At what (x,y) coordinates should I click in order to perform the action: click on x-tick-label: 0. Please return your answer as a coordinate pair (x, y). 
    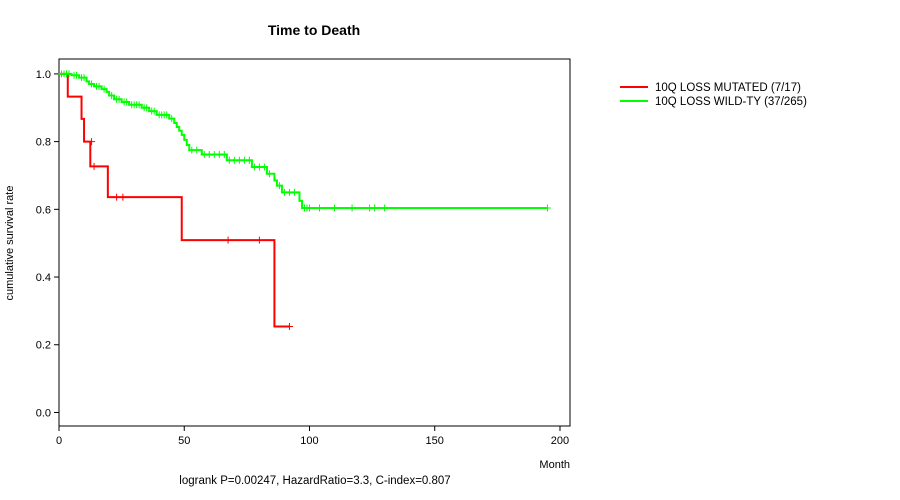
    Looking at the image, I should click on (59, 441).